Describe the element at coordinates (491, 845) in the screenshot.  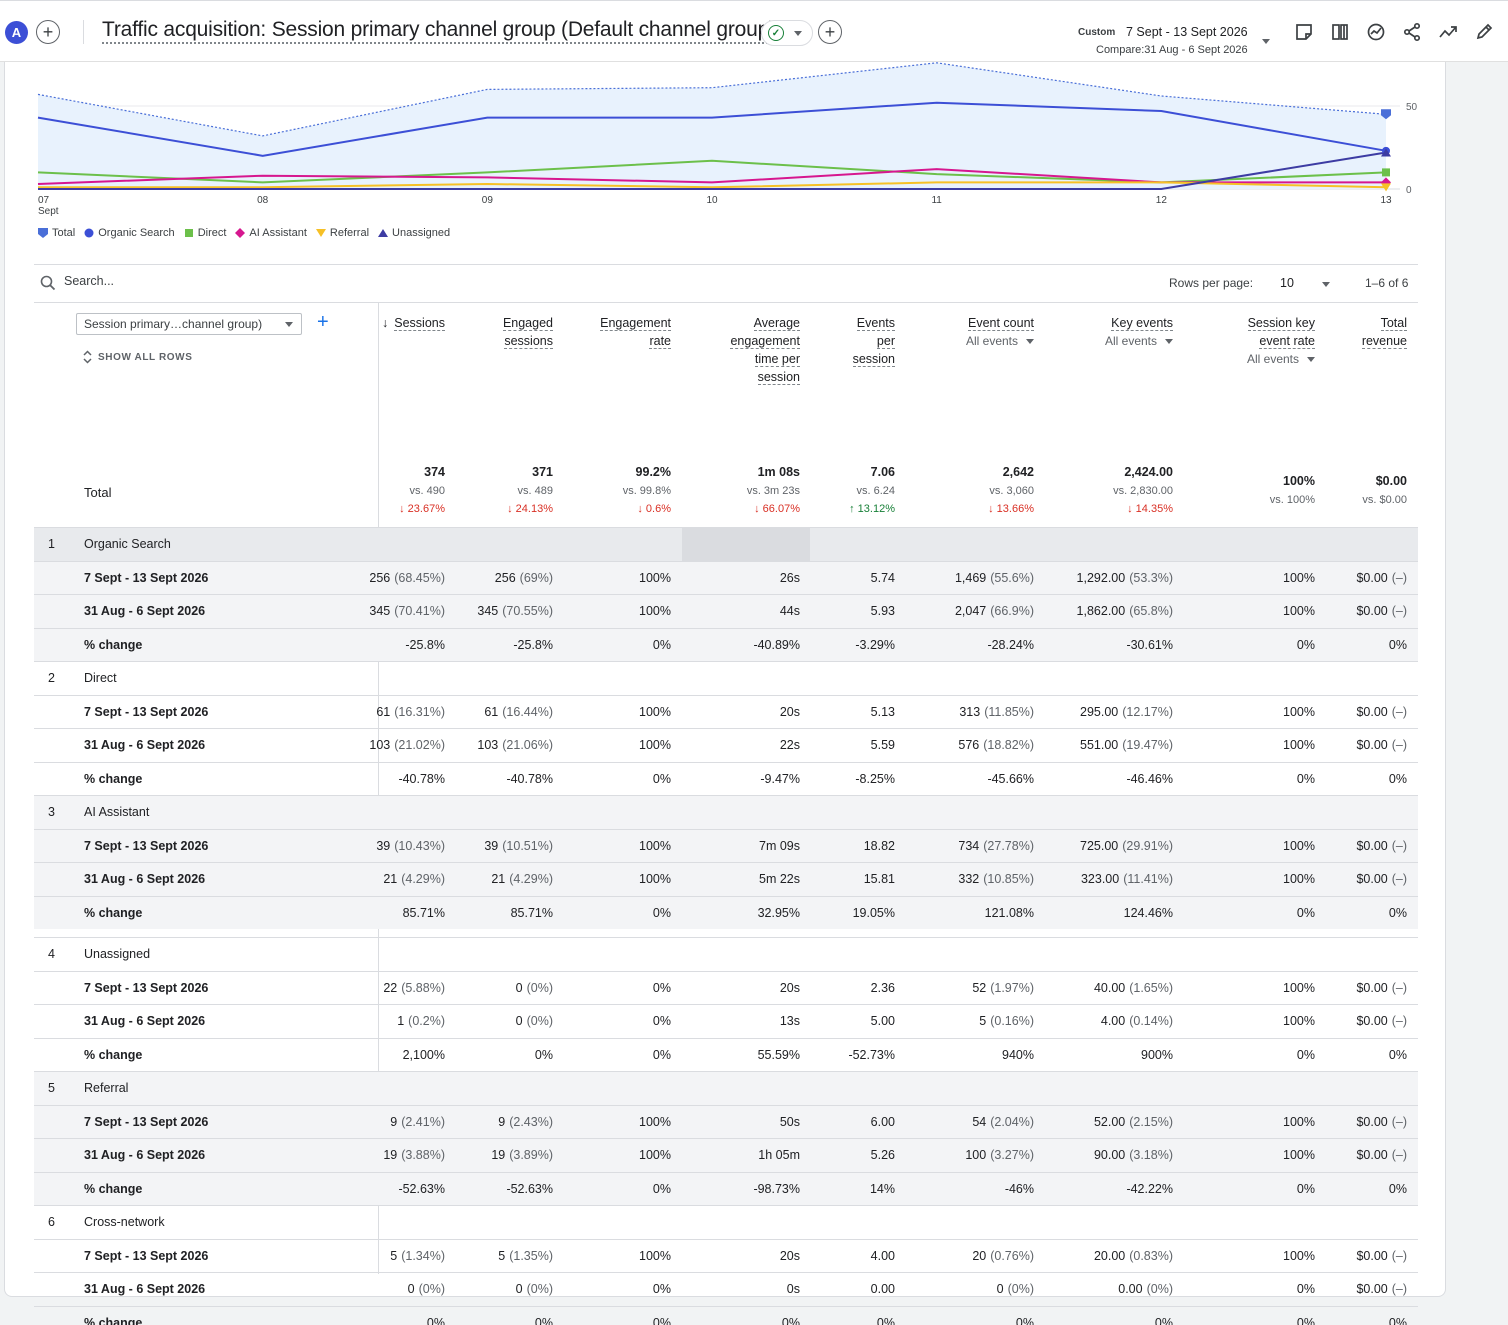
I see `metric-value: 39` at that location.